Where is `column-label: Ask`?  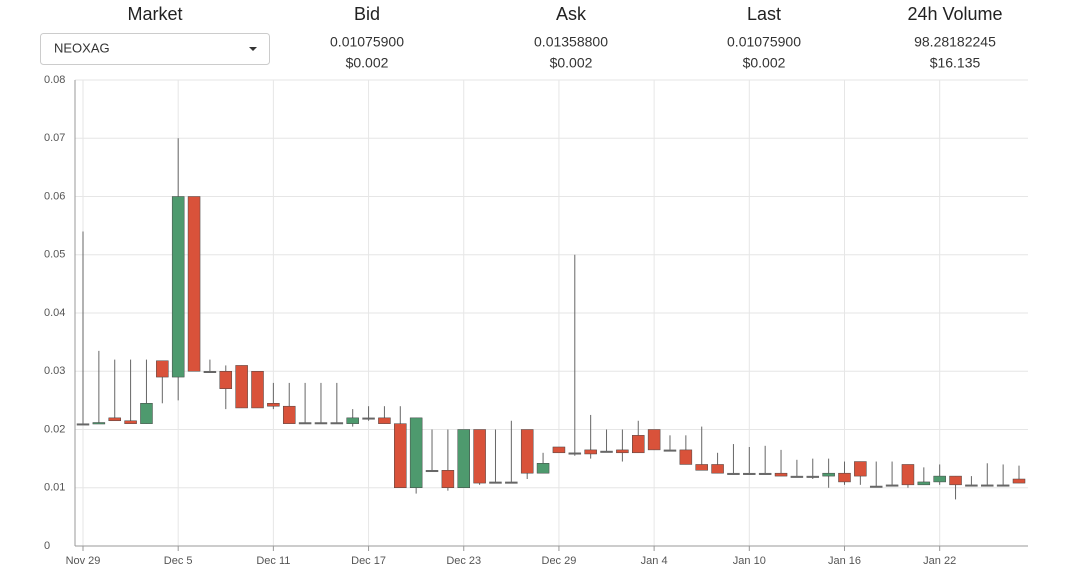 column-label: Ask is located at coordinates (571, 14).